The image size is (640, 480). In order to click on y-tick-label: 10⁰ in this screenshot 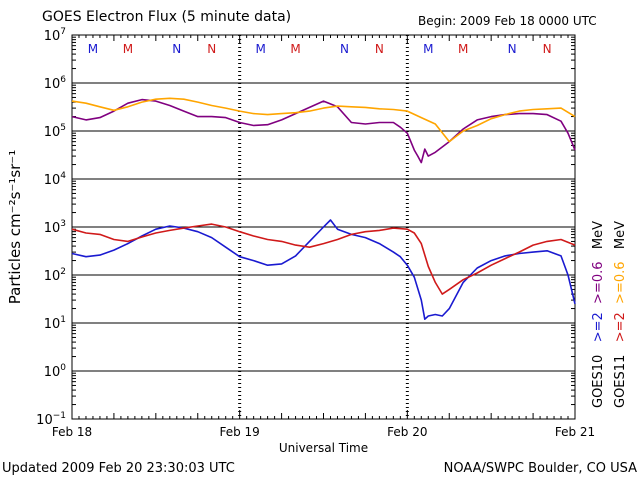, I will do `click(55, 371)`.